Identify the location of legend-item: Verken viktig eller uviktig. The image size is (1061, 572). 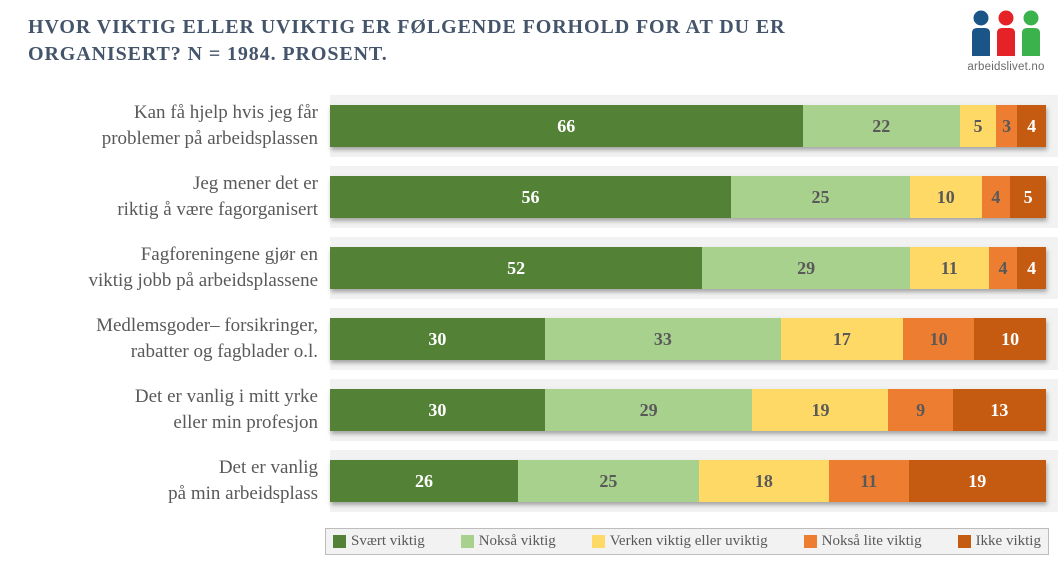
(679, 541).